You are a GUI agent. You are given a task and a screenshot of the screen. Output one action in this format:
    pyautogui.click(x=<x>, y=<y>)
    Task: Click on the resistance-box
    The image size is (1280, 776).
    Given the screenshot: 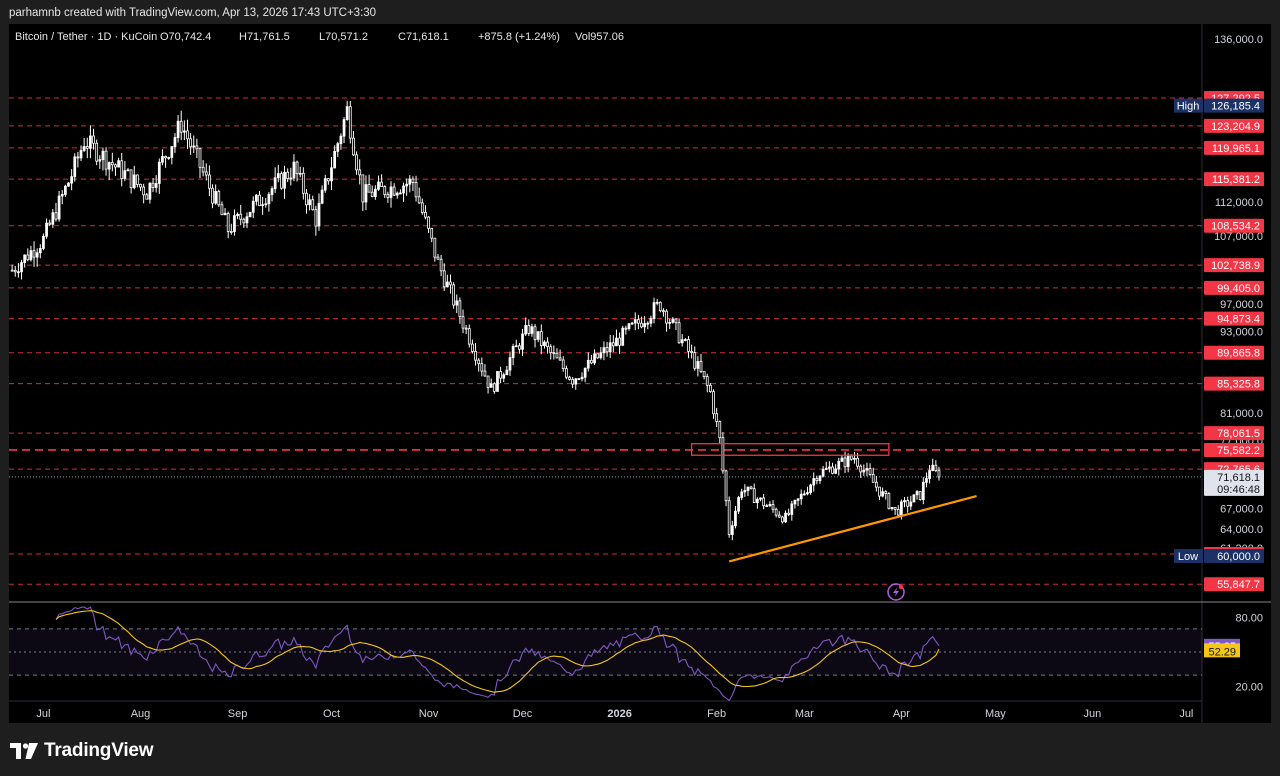 What is the action you would take?
    pyautogui.click(x=790, y=449)
    